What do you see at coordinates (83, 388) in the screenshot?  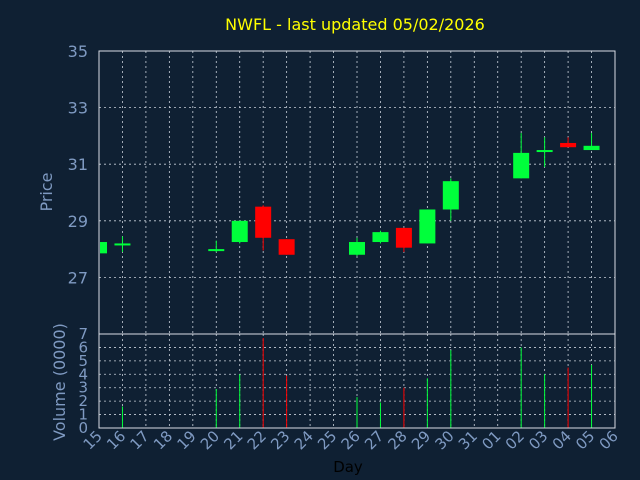 I see `volume-tick-label: 3` at bounding box center [83, 388].